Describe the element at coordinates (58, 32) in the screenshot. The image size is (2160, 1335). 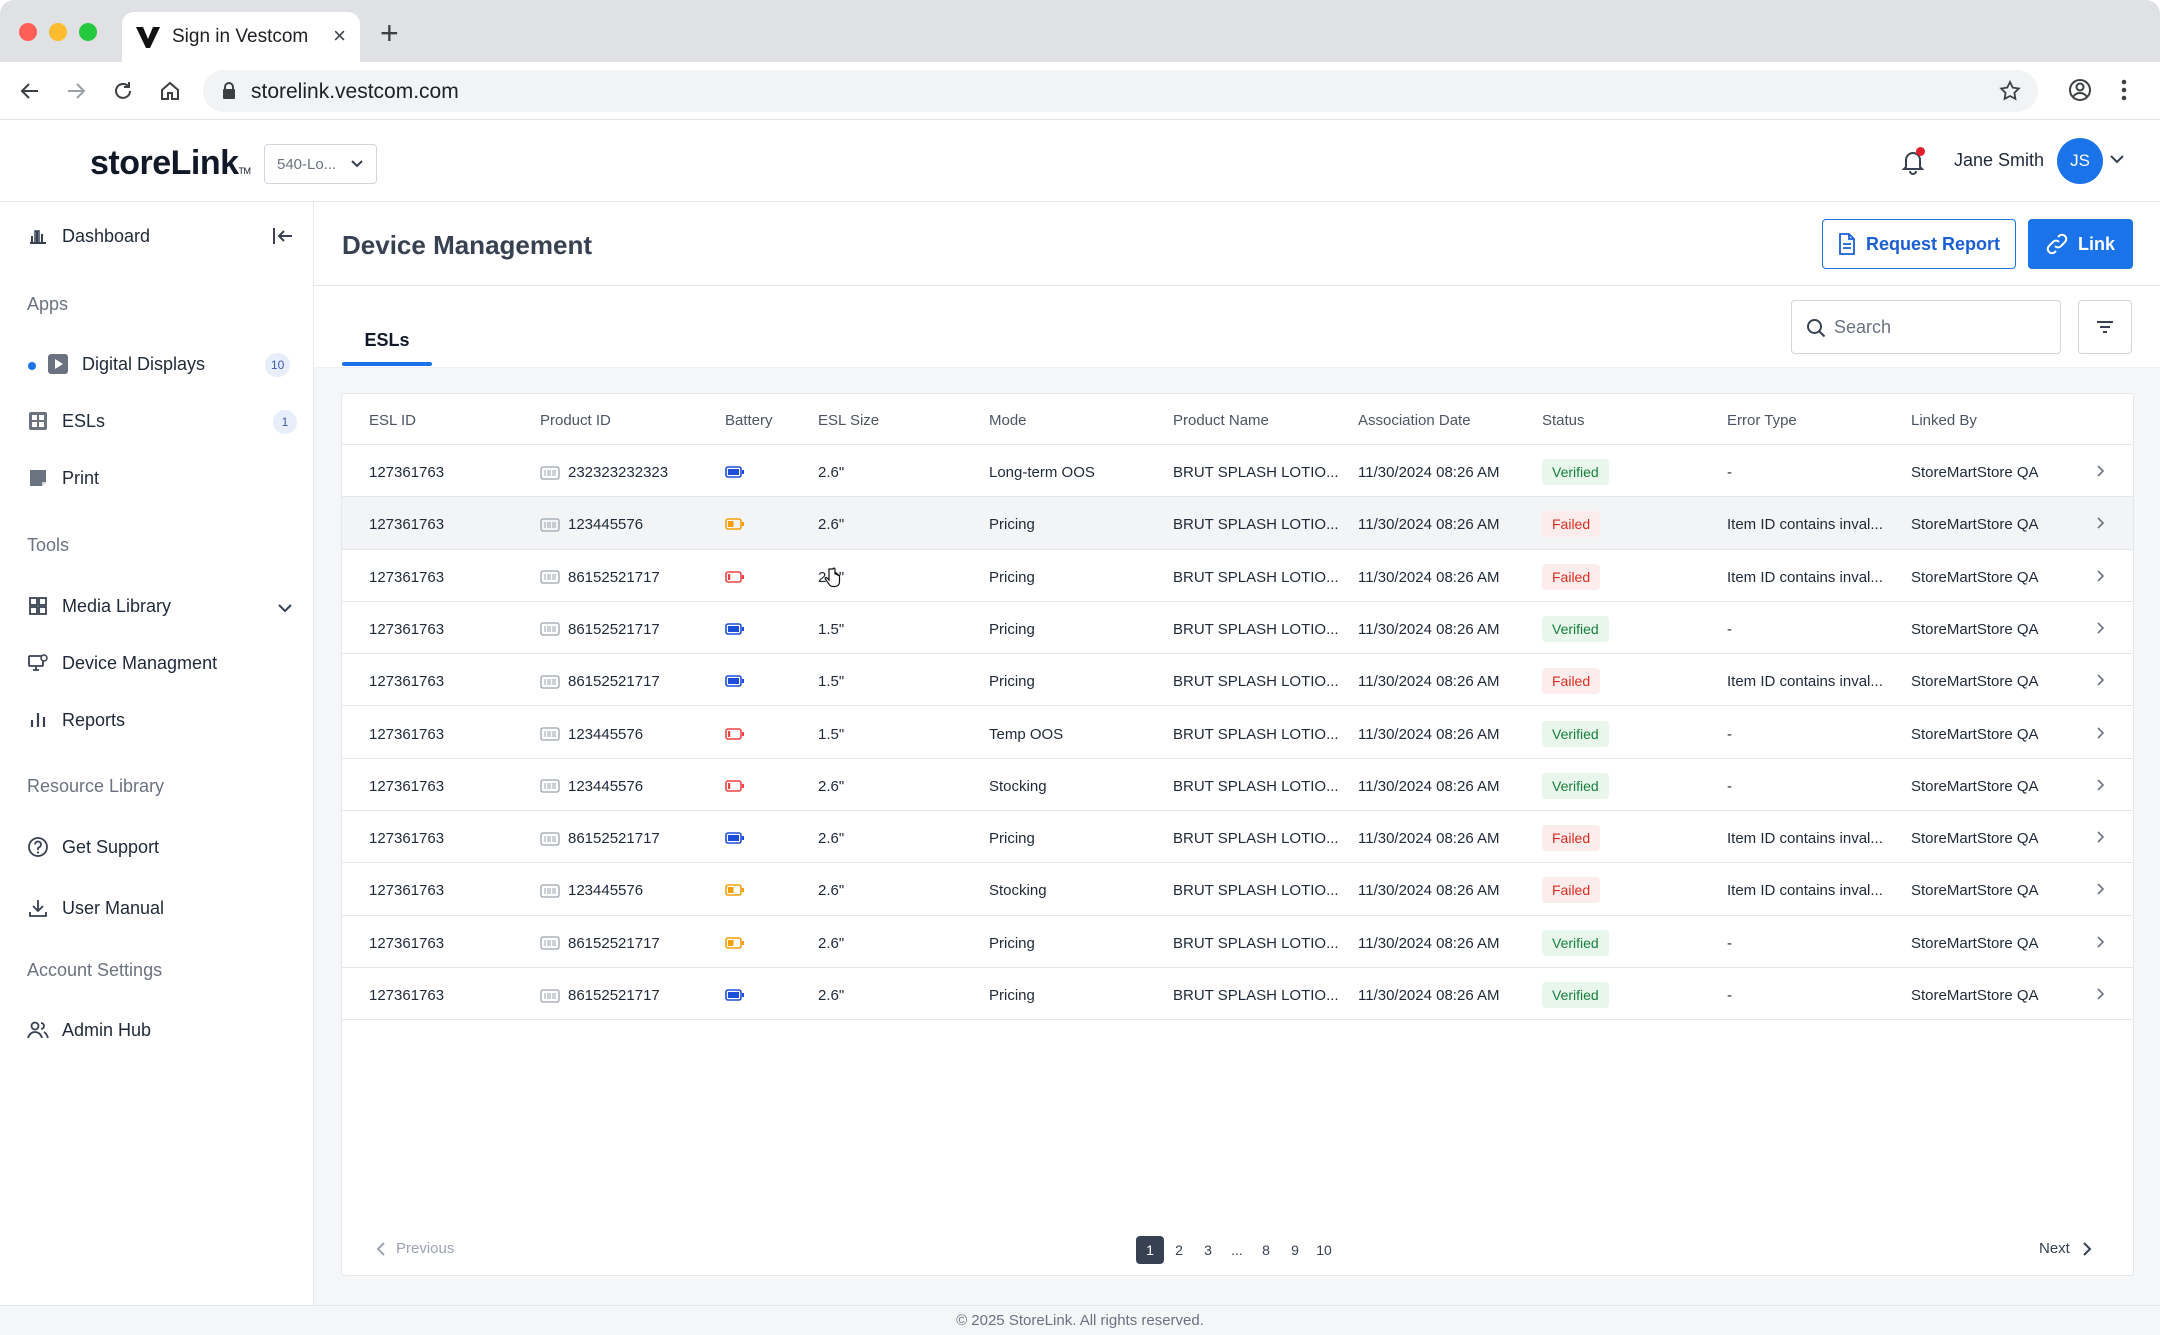
I see `window-minimize-button` at that location.